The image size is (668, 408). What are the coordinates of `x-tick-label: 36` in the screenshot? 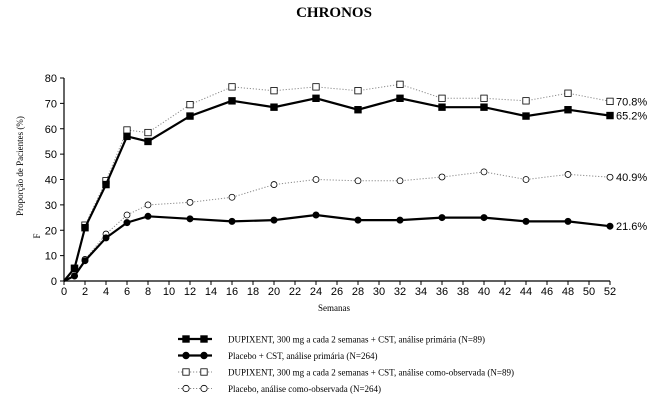 It's located at (442, 292).